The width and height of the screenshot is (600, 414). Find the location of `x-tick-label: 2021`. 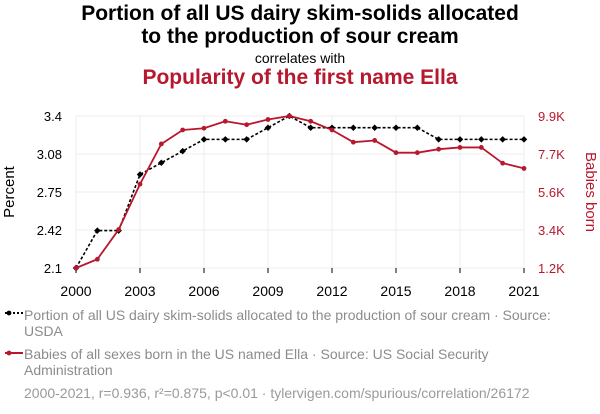

x-tick-label: 2021 is located at coordinates (523, 291).